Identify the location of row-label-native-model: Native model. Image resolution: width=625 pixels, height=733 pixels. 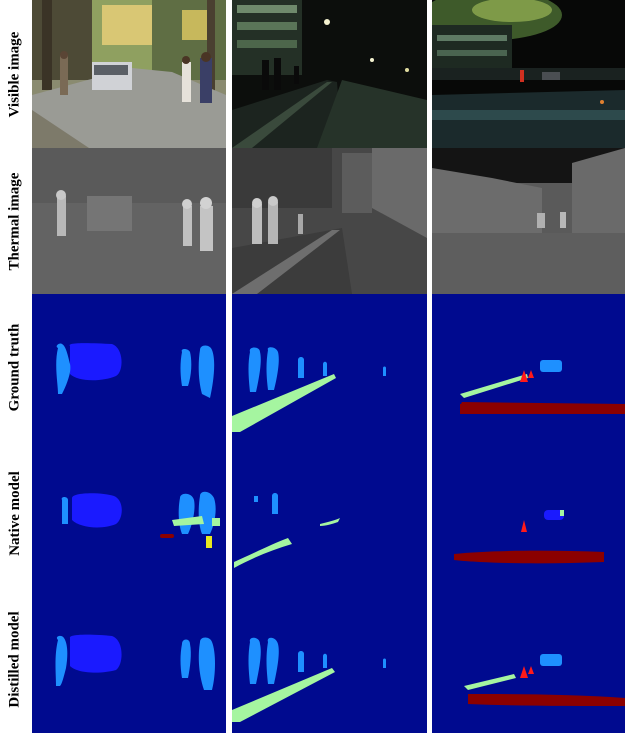
(14, 513).